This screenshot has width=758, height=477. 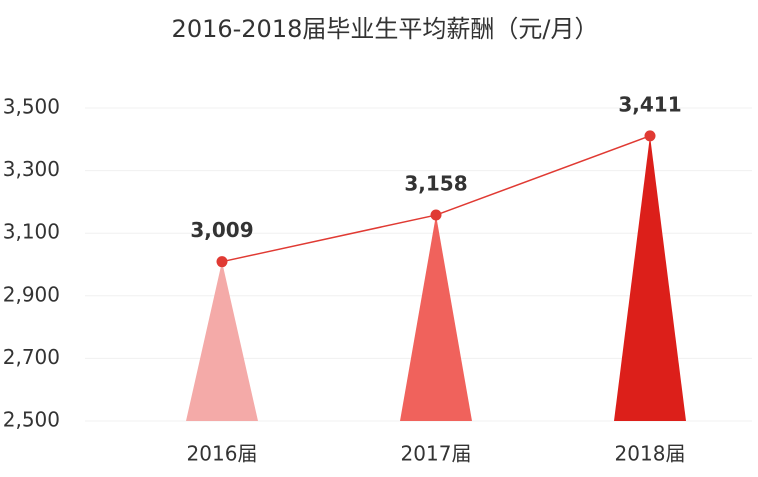 What do you see at coordinates (31, 169) in the screenshot?
I see `y-tick-label: 3,300` at bounding box center [31, 169].